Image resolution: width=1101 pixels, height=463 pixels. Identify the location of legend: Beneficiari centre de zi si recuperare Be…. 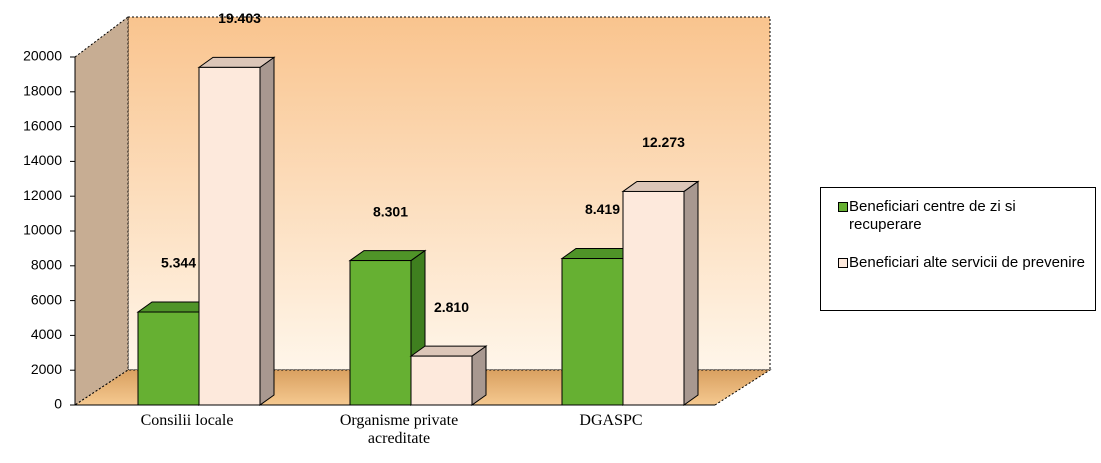
(958, 249).